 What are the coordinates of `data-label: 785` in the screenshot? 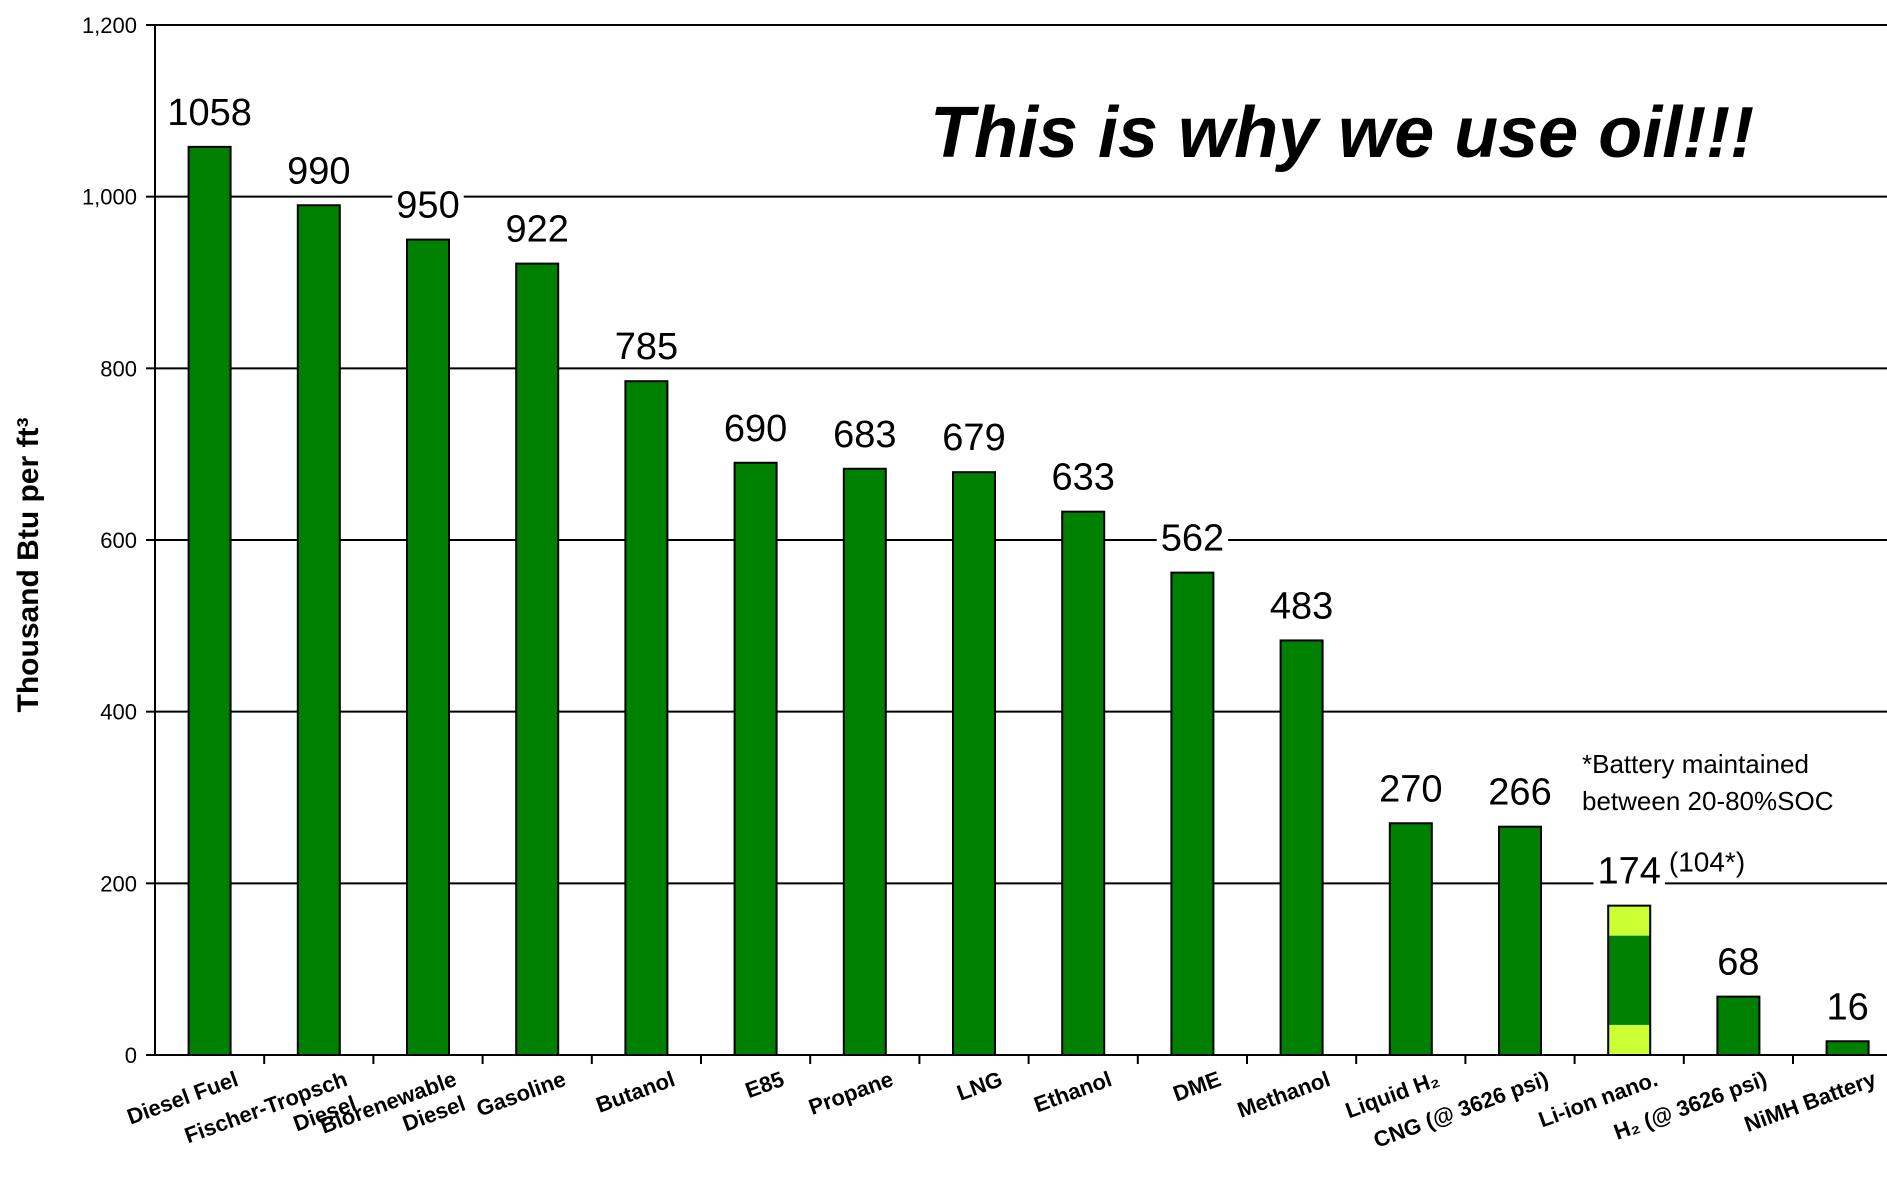 It's located at (646, 347).